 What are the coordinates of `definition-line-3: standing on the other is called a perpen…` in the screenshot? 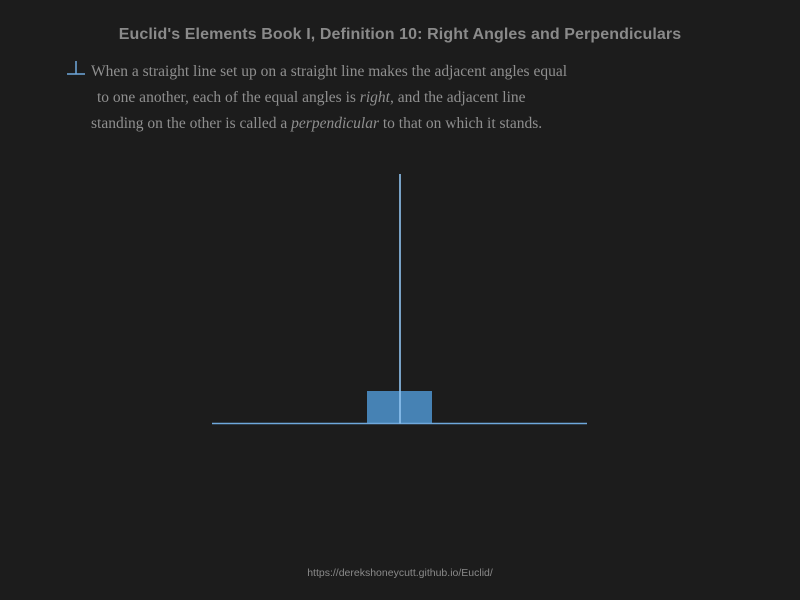 It's located at (371, 124).